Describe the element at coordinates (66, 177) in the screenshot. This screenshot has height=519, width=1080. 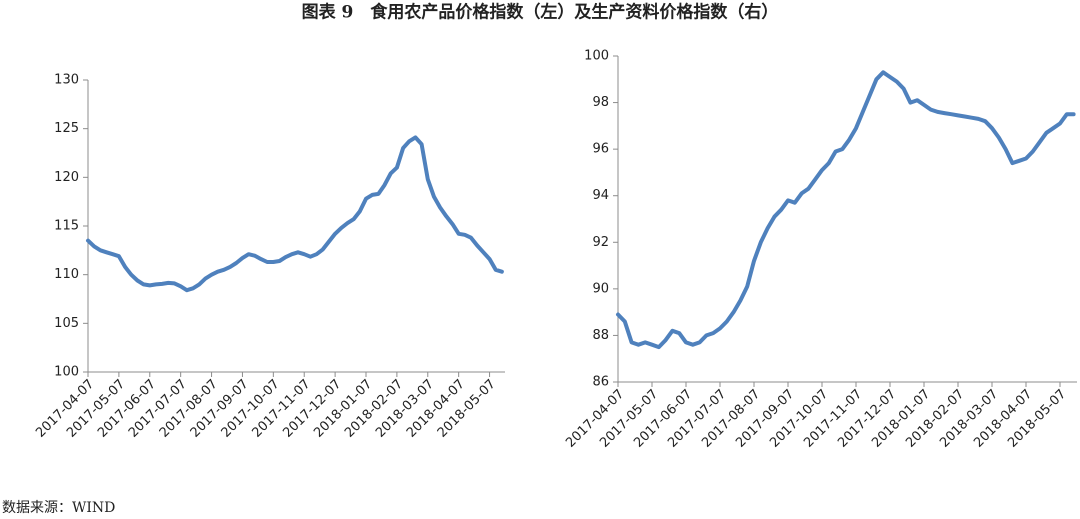
I see `y-tick-label: 120` at that location.